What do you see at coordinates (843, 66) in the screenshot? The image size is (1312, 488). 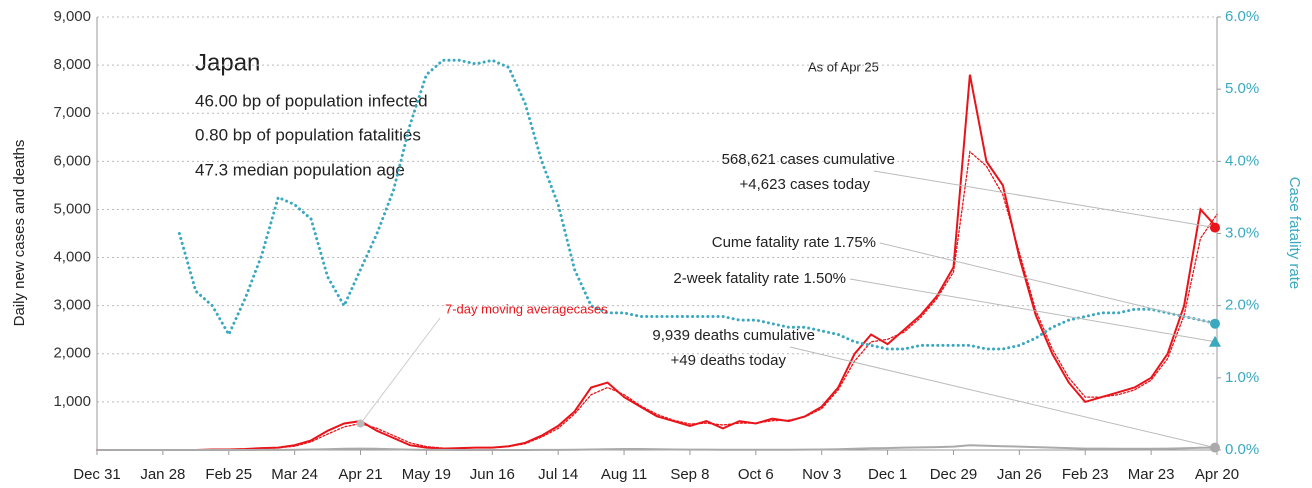 I see `as-of: As of Apr 25` at bounding box center [843, 66].